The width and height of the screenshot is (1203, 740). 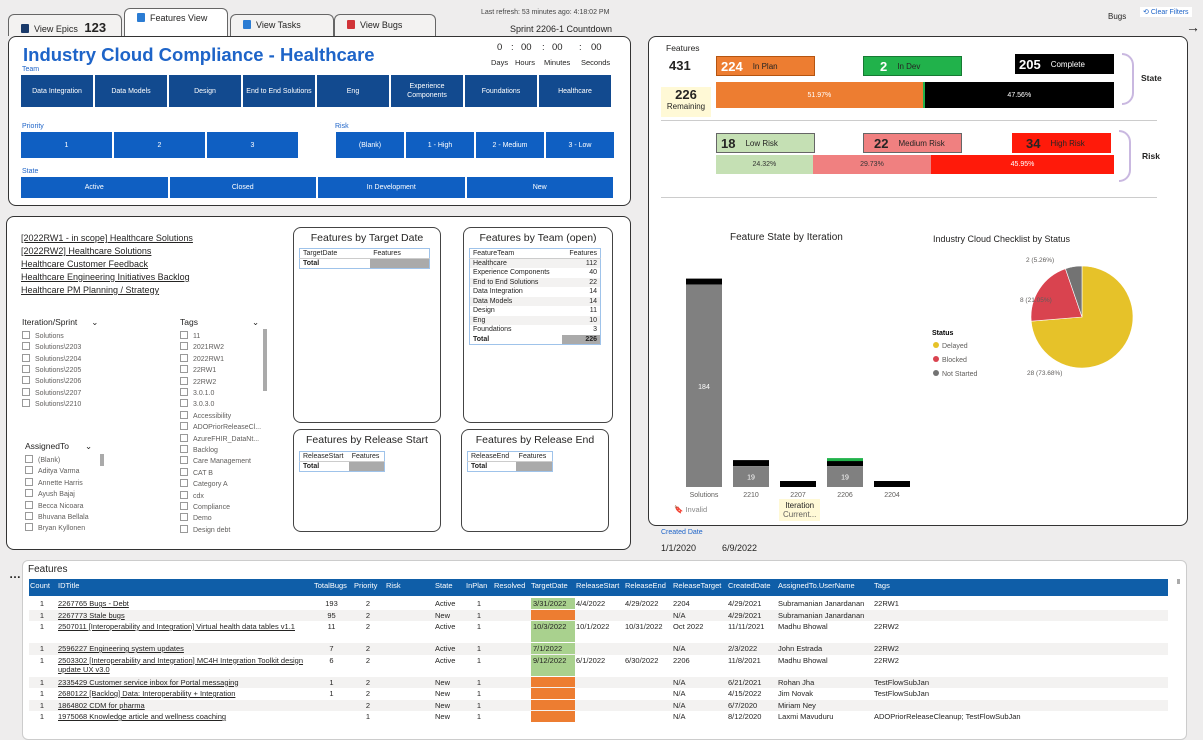 What do you see at coordinates (510, 585) in the screenshot?
I see `column-header: Resolved` at bounding box center [510, 585].